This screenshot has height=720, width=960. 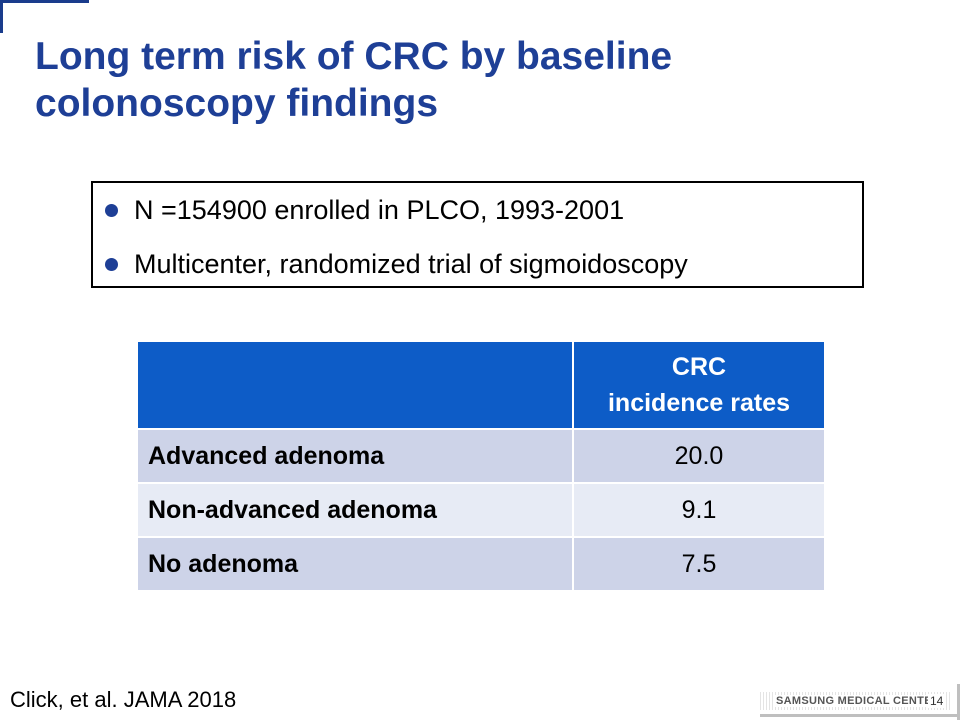 What do you see at coordinates (937, 701) in the screenshot?
I see `page-number: 14` at bounding box center [937, 701].